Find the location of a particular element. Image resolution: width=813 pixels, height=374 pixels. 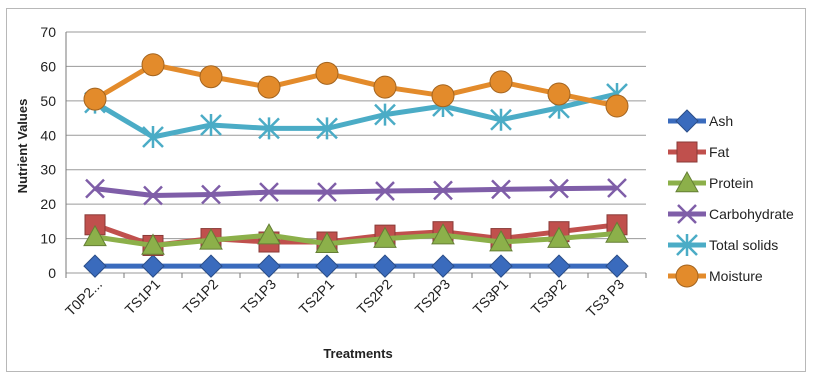

x-tick-label: TS2P2 is located at coordinates (375, 297).